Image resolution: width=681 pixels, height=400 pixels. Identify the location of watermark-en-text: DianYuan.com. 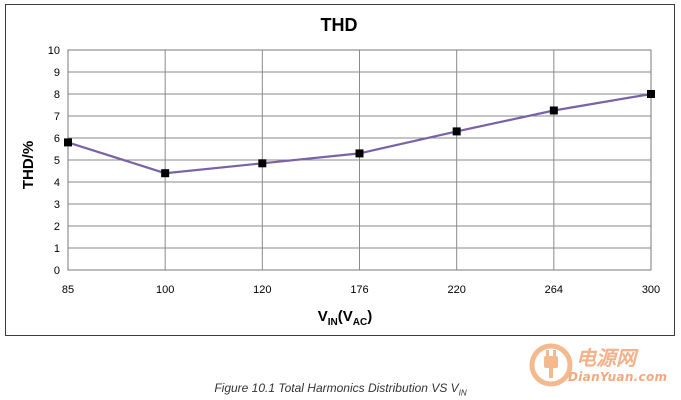
(618, 377).